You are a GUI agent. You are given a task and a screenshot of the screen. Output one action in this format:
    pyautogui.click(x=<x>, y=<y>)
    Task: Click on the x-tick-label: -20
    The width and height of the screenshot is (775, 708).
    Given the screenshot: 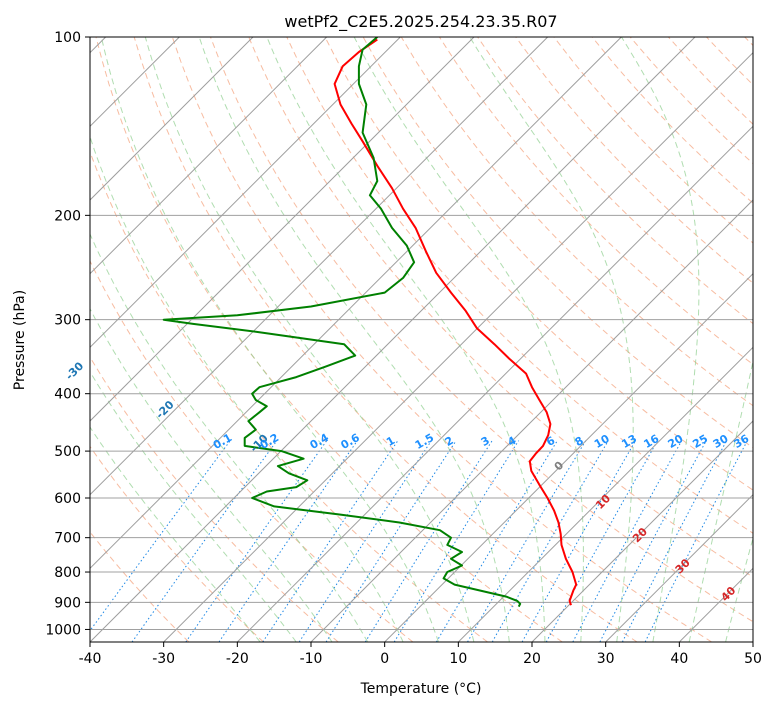 What is the action you would take?
    pyautogui.click(x=237, y=659)
    